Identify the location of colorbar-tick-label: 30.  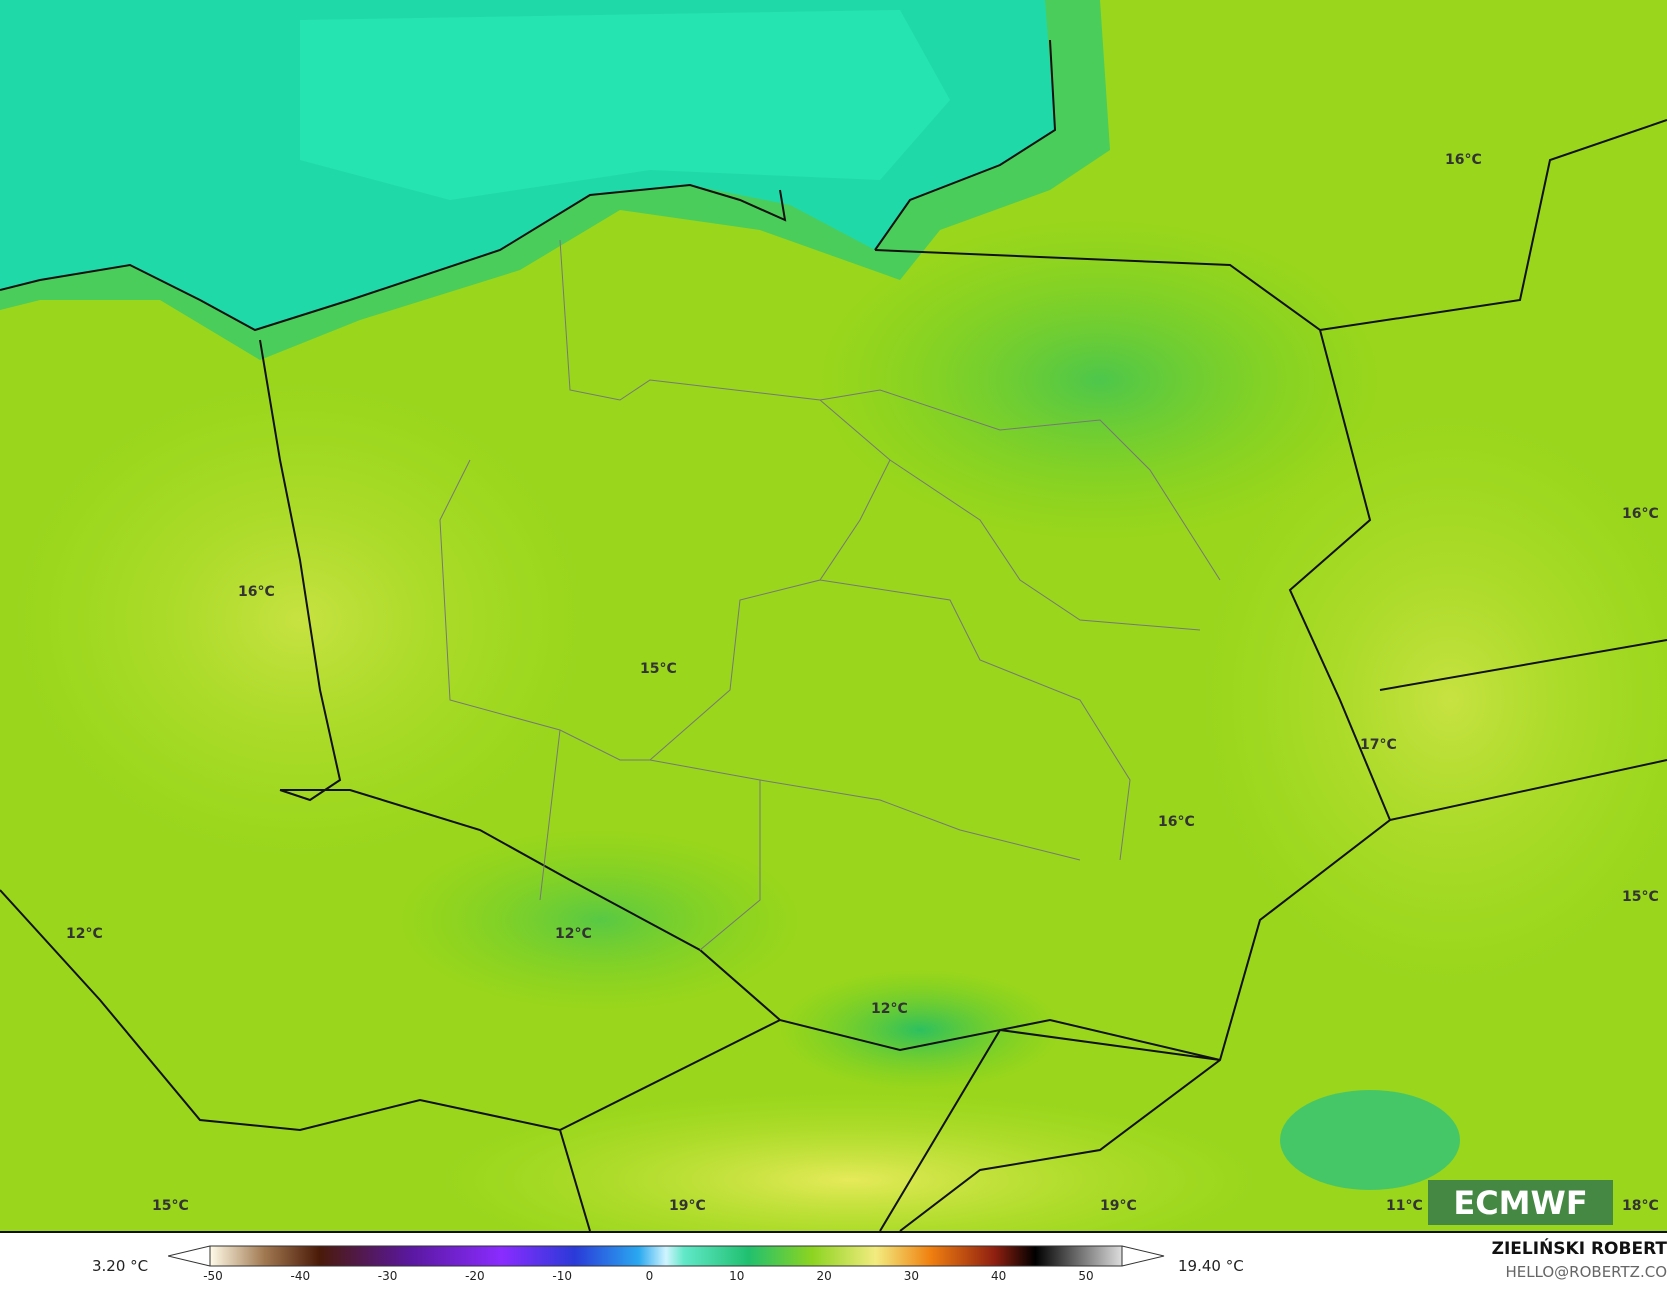
(911, 1276).